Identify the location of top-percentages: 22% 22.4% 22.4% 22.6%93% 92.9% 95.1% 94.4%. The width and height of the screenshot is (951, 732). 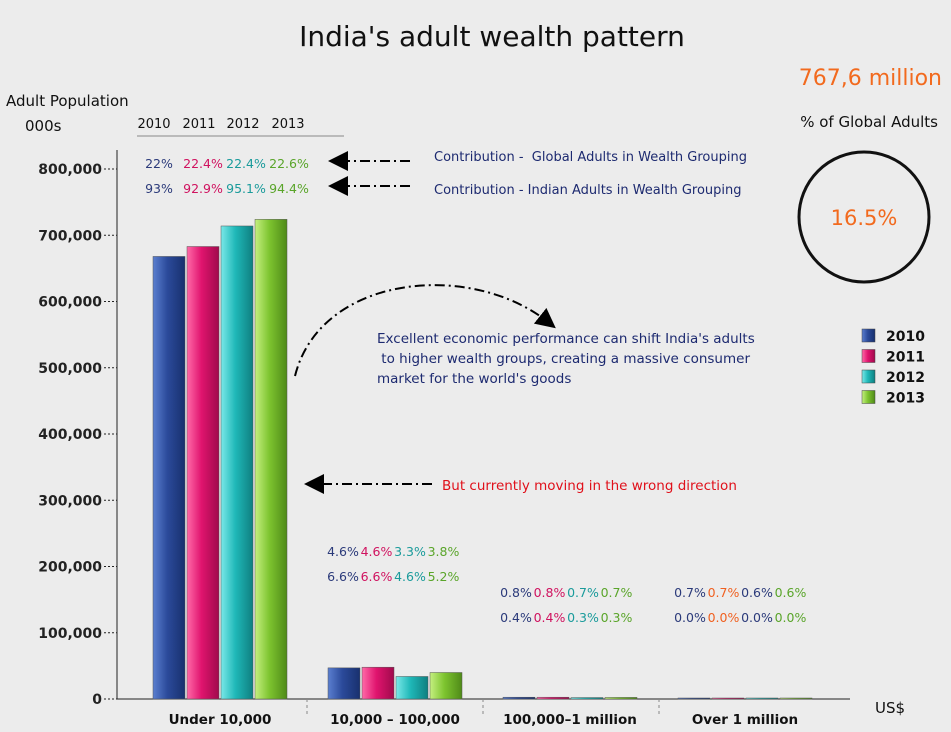
(227, 176).